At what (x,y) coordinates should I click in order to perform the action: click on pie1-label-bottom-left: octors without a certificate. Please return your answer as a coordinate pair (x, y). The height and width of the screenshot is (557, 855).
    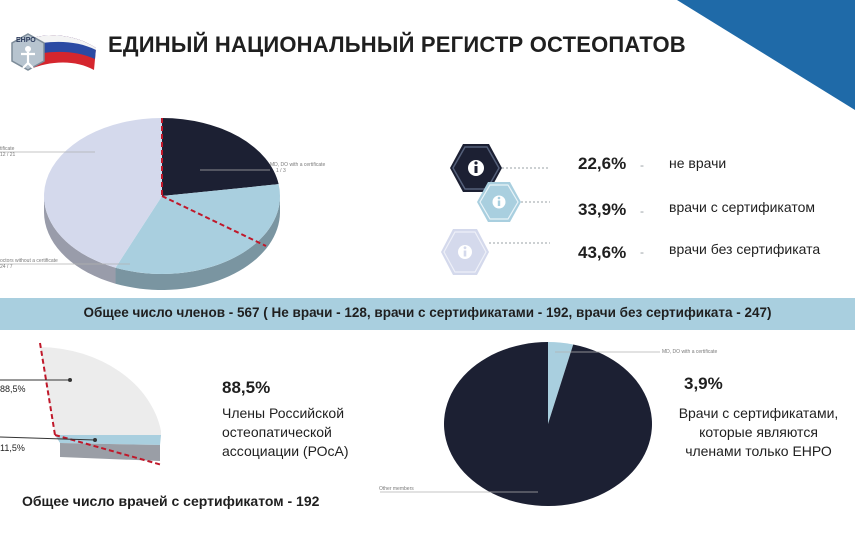
    Looking at the image, I should click on (29, 261).